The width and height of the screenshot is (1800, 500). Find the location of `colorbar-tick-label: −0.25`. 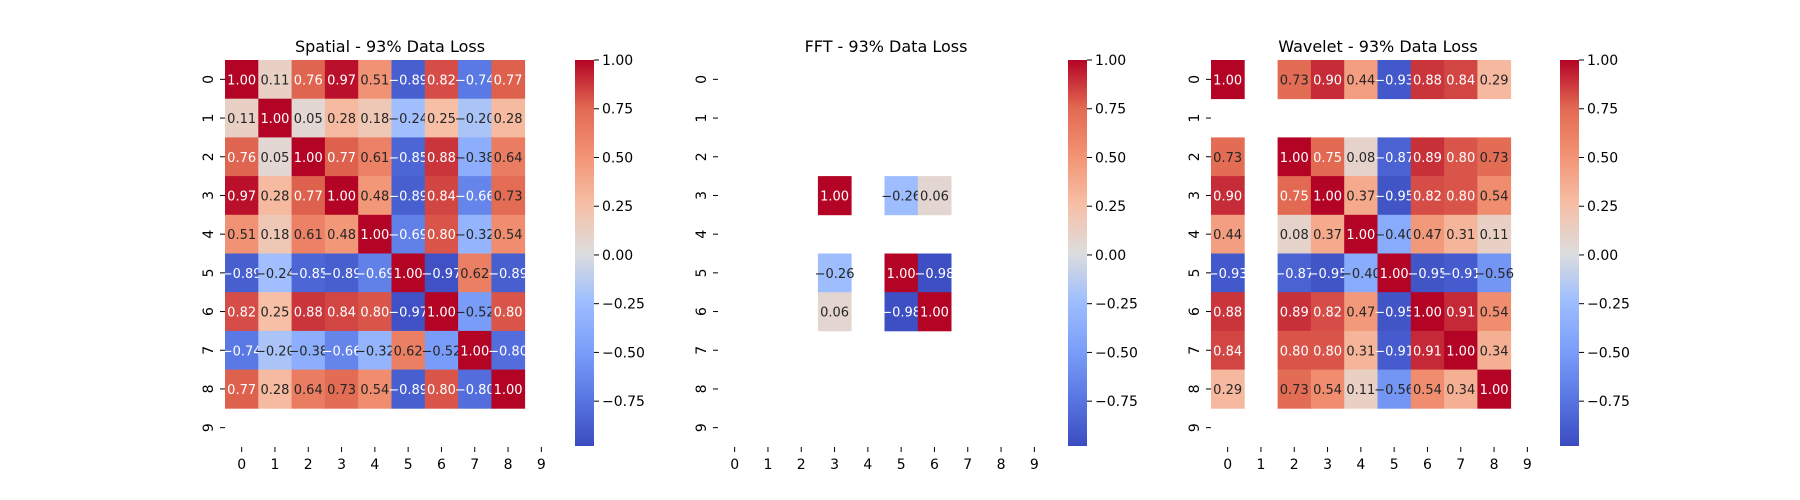

colorbar-tick-label: −0.25 is located at coordinates (1608, 305).